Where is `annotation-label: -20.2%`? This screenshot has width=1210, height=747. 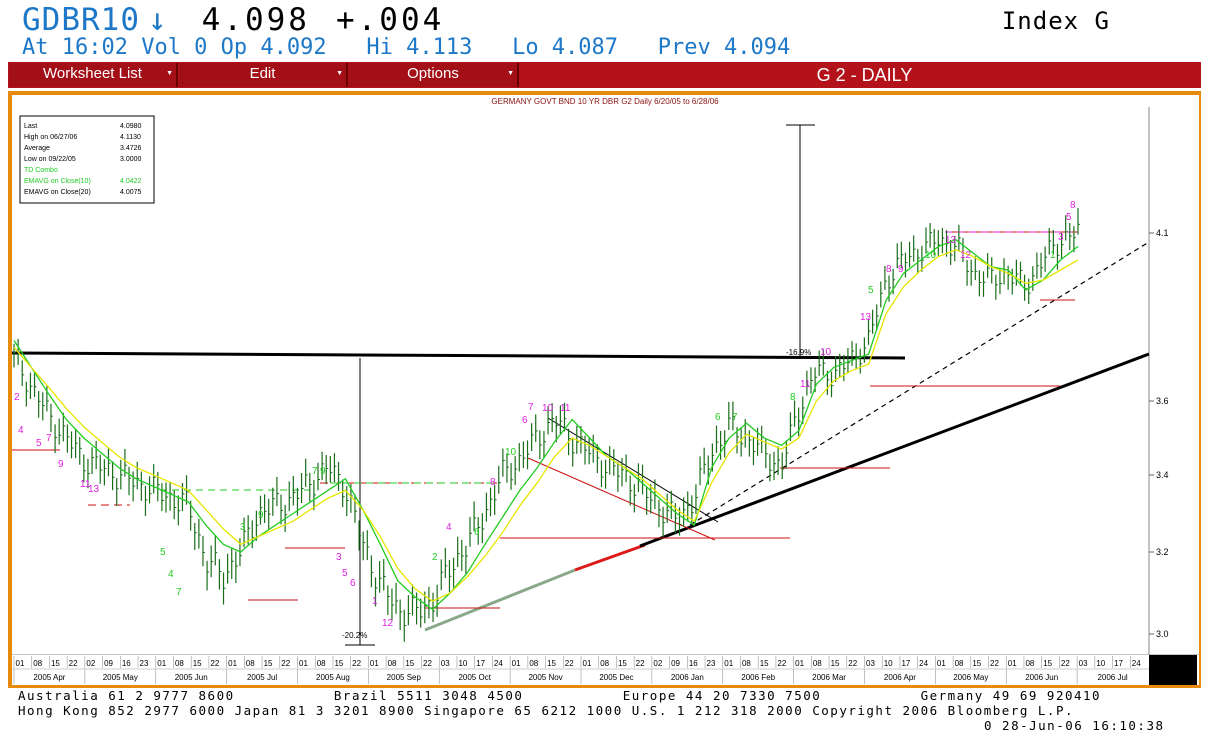 annotation-label: -20.2% is located at coordinates (354, 635).